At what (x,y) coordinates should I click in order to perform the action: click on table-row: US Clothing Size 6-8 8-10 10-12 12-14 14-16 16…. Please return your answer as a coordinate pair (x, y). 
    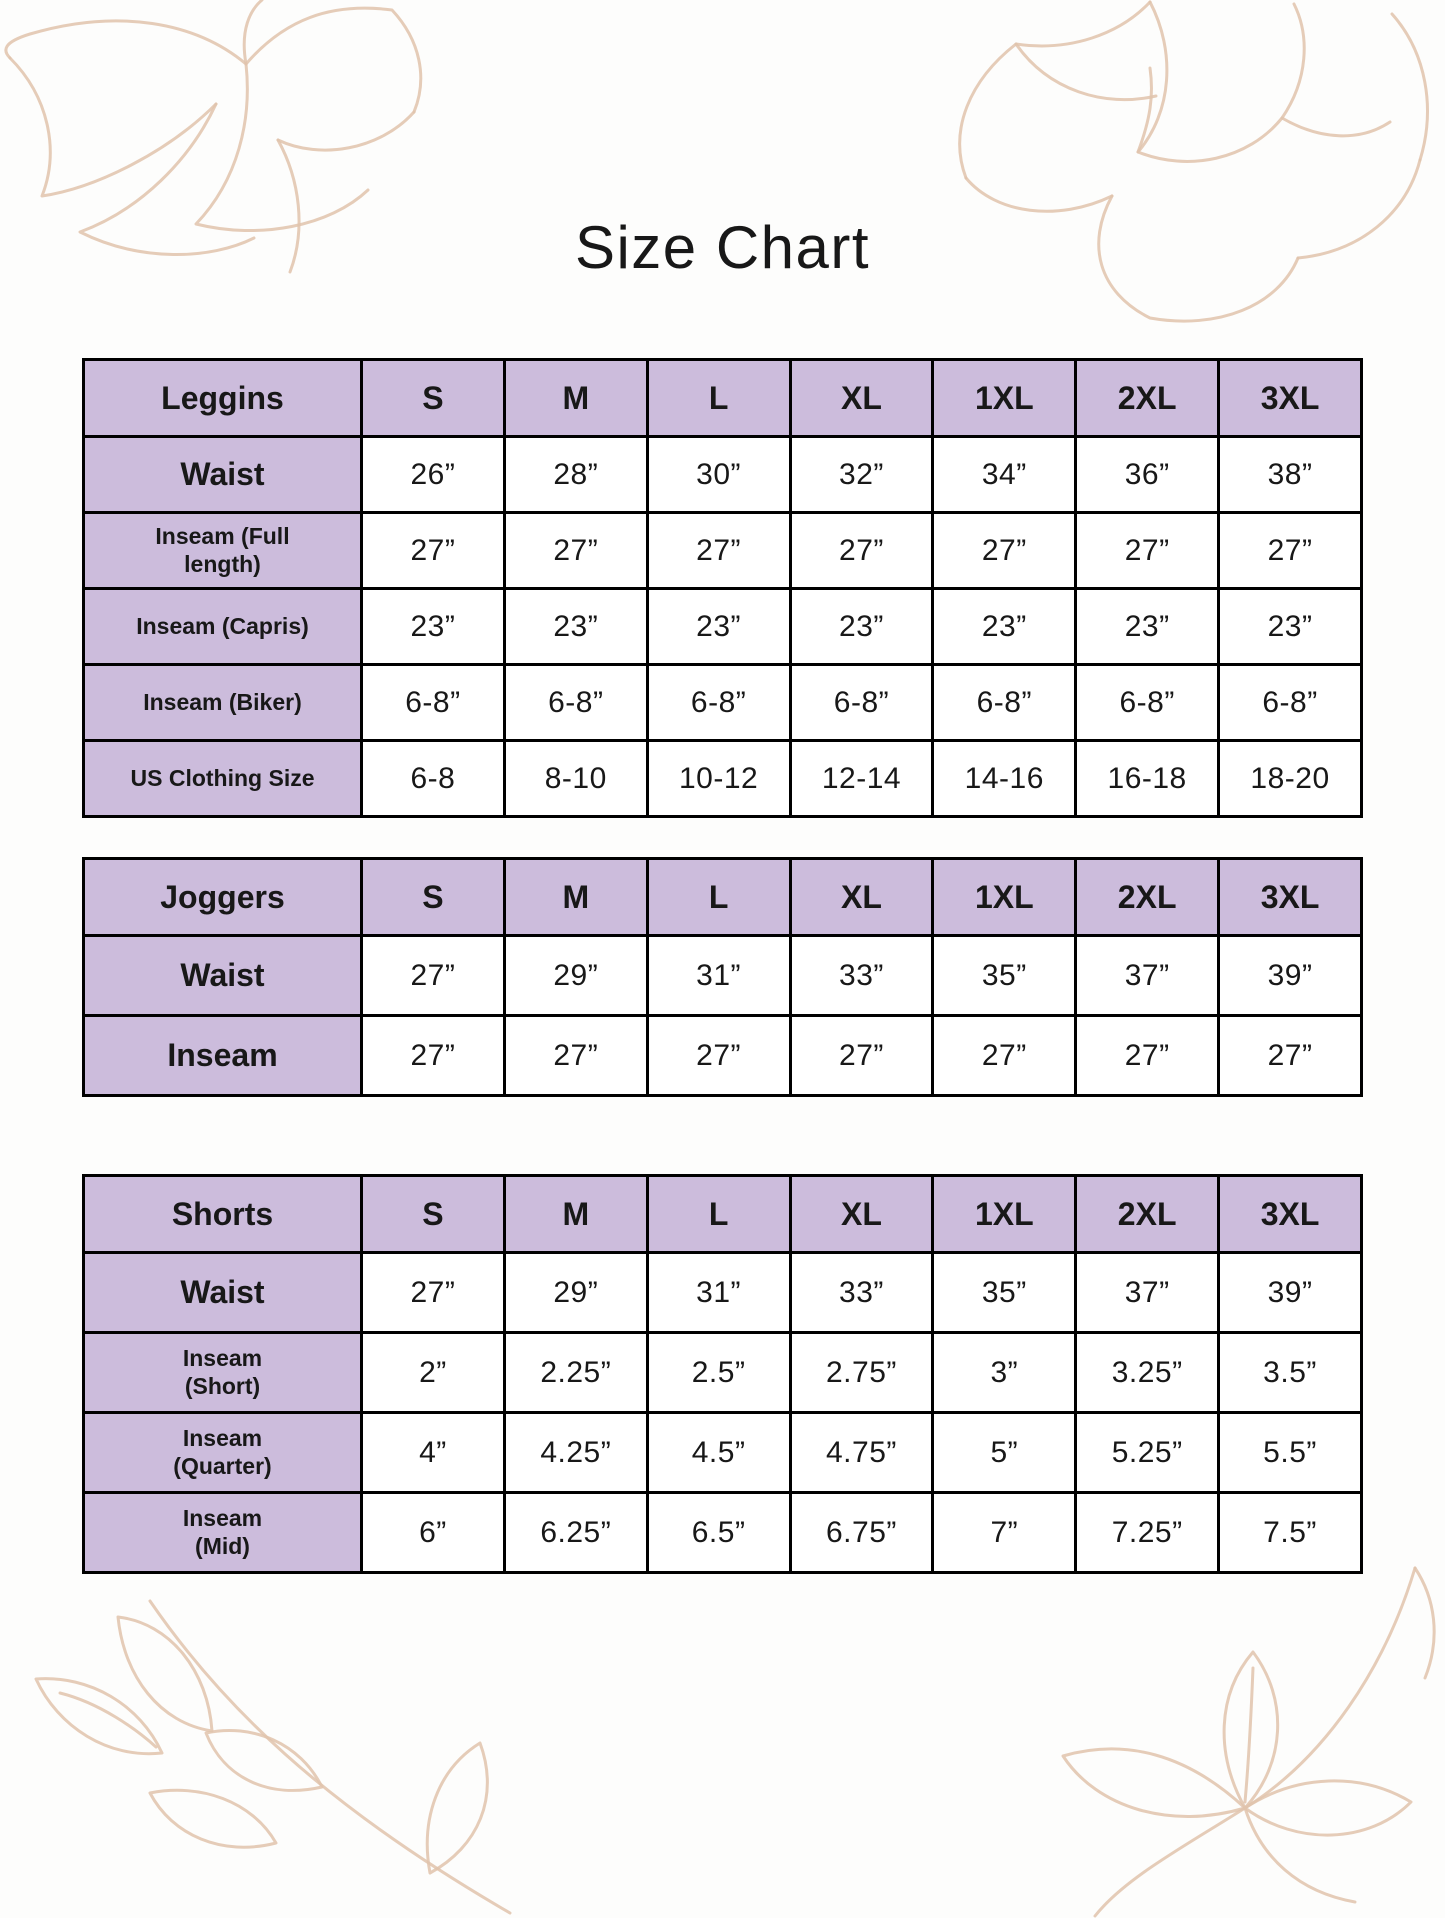
    Looking at the image, I should click on (722, 778).